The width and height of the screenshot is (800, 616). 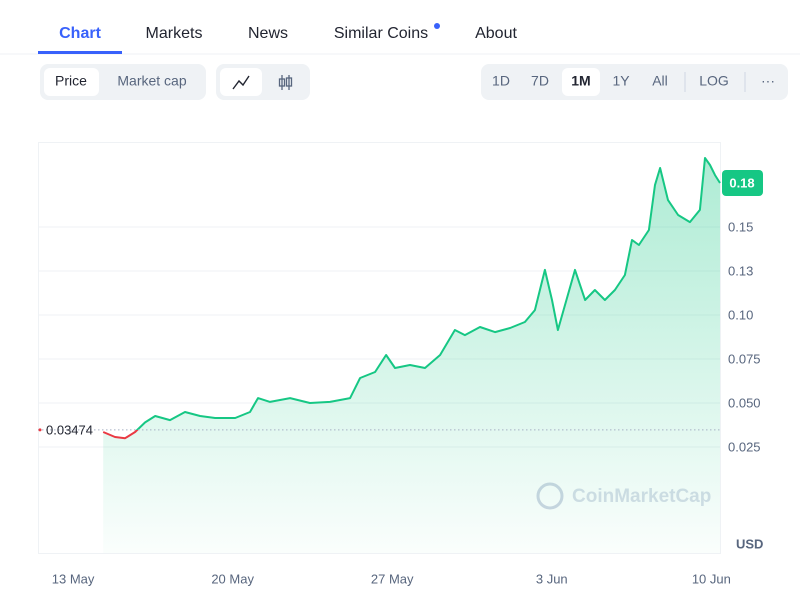 What do you see at coordinates (711, 578) in the screenshot?
I see `x-tick-label: 10 Jun` at bounding box center [711, 578].